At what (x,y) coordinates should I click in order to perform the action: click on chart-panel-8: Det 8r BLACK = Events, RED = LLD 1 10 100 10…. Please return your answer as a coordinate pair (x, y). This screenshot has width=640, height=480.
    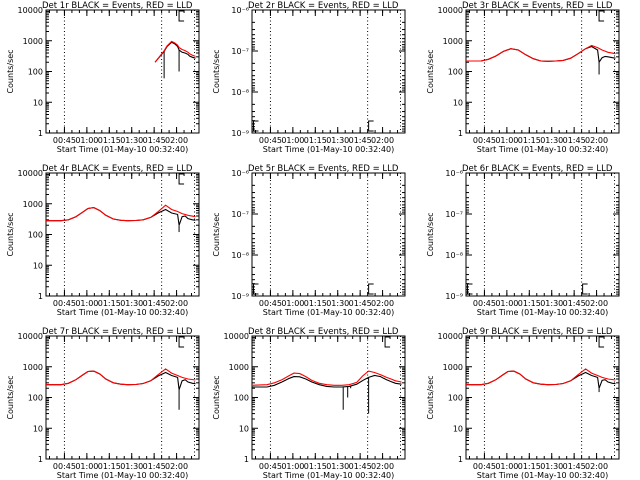
    Looking at the image, I should click on (309, 403).